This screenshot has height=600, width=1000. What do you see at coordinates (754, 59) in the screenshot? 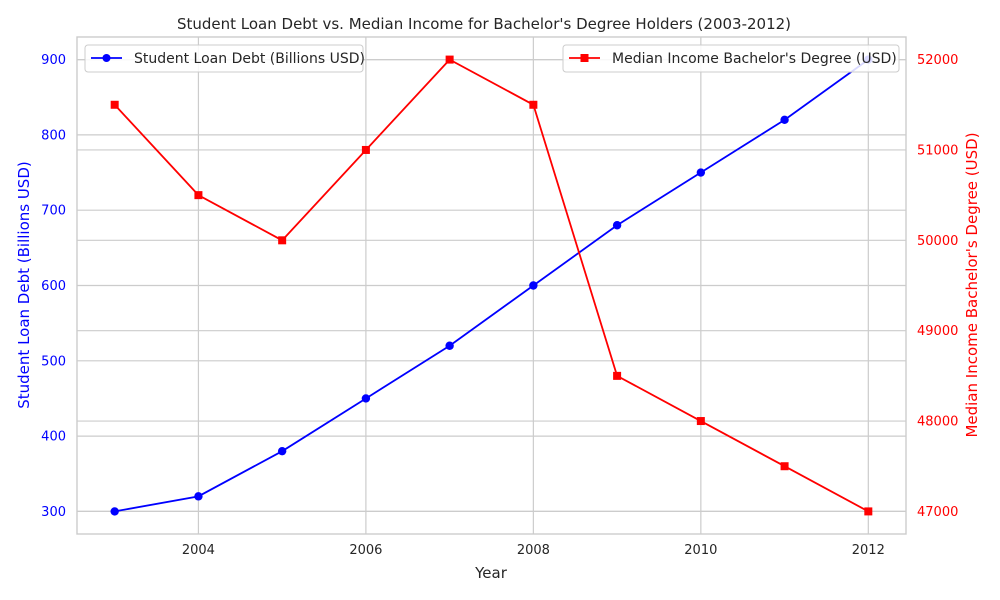
I see `legend-right-label: Median Income Bachelor's Degree (USD)` at bounding box center [754, 59].